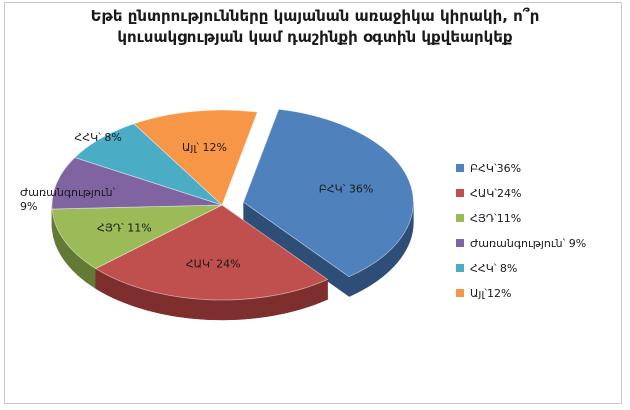 Image resolution: width=630 pixels, height=410 pixels. I want to click on pie-slice-ՀՅԴ, so click(137, 237).